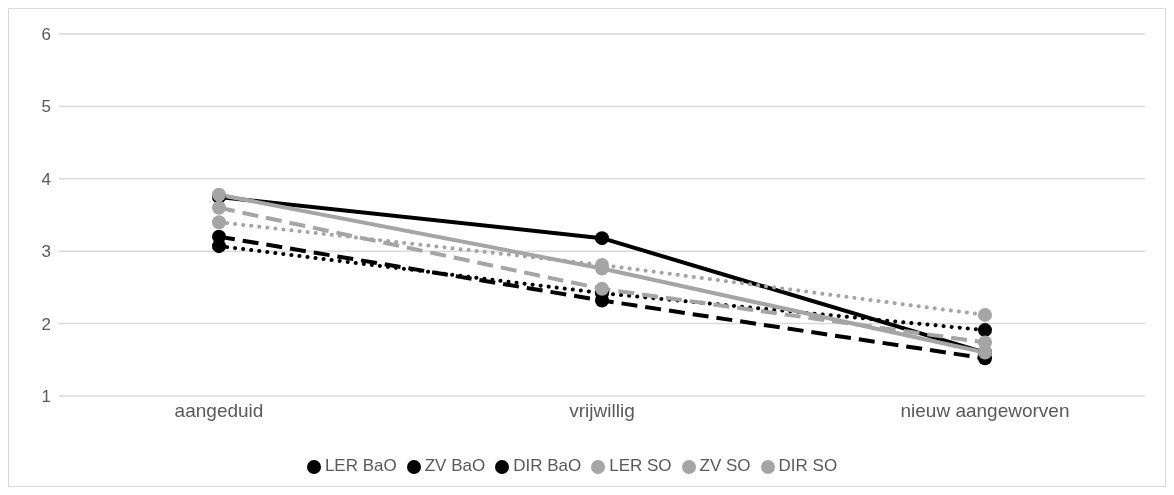 This screenshot has height=495, width=1174. I want to click on y-tick-label: 6, so click(46, 35).